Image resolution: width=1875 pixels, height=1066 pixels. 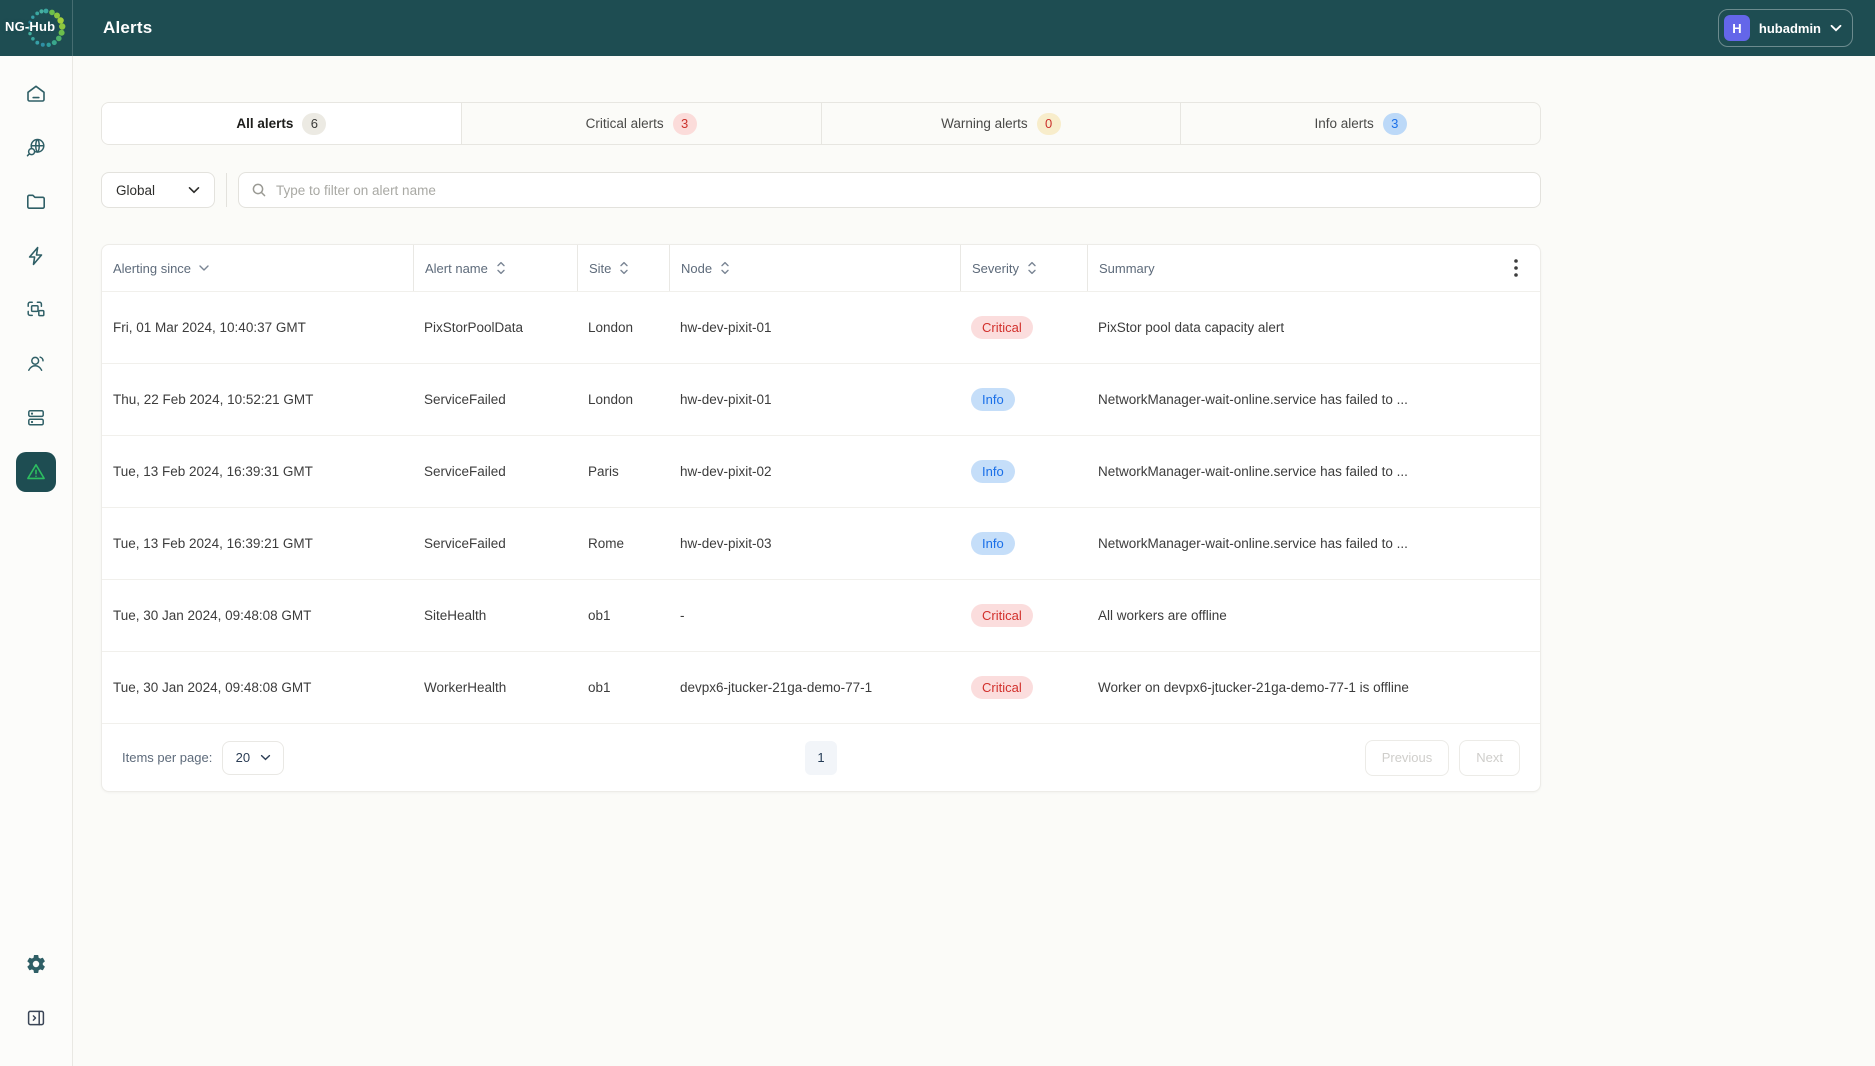 What do you see at coordinates (167, 757) in the screenshot?
I see `items-per-page-label: Items per page:` at bounding box center [167, 757].